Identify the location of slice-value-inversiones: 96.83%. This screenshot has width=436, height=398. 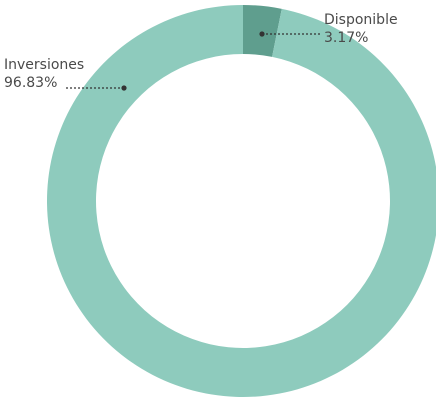
(30, 83).